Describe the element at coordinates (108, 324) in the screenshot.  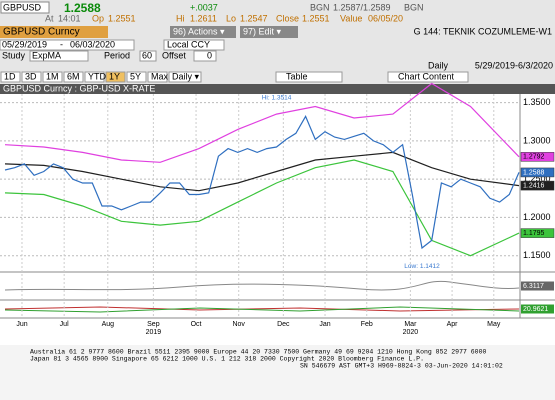
I see `x-tick-label: Aug` at that location.